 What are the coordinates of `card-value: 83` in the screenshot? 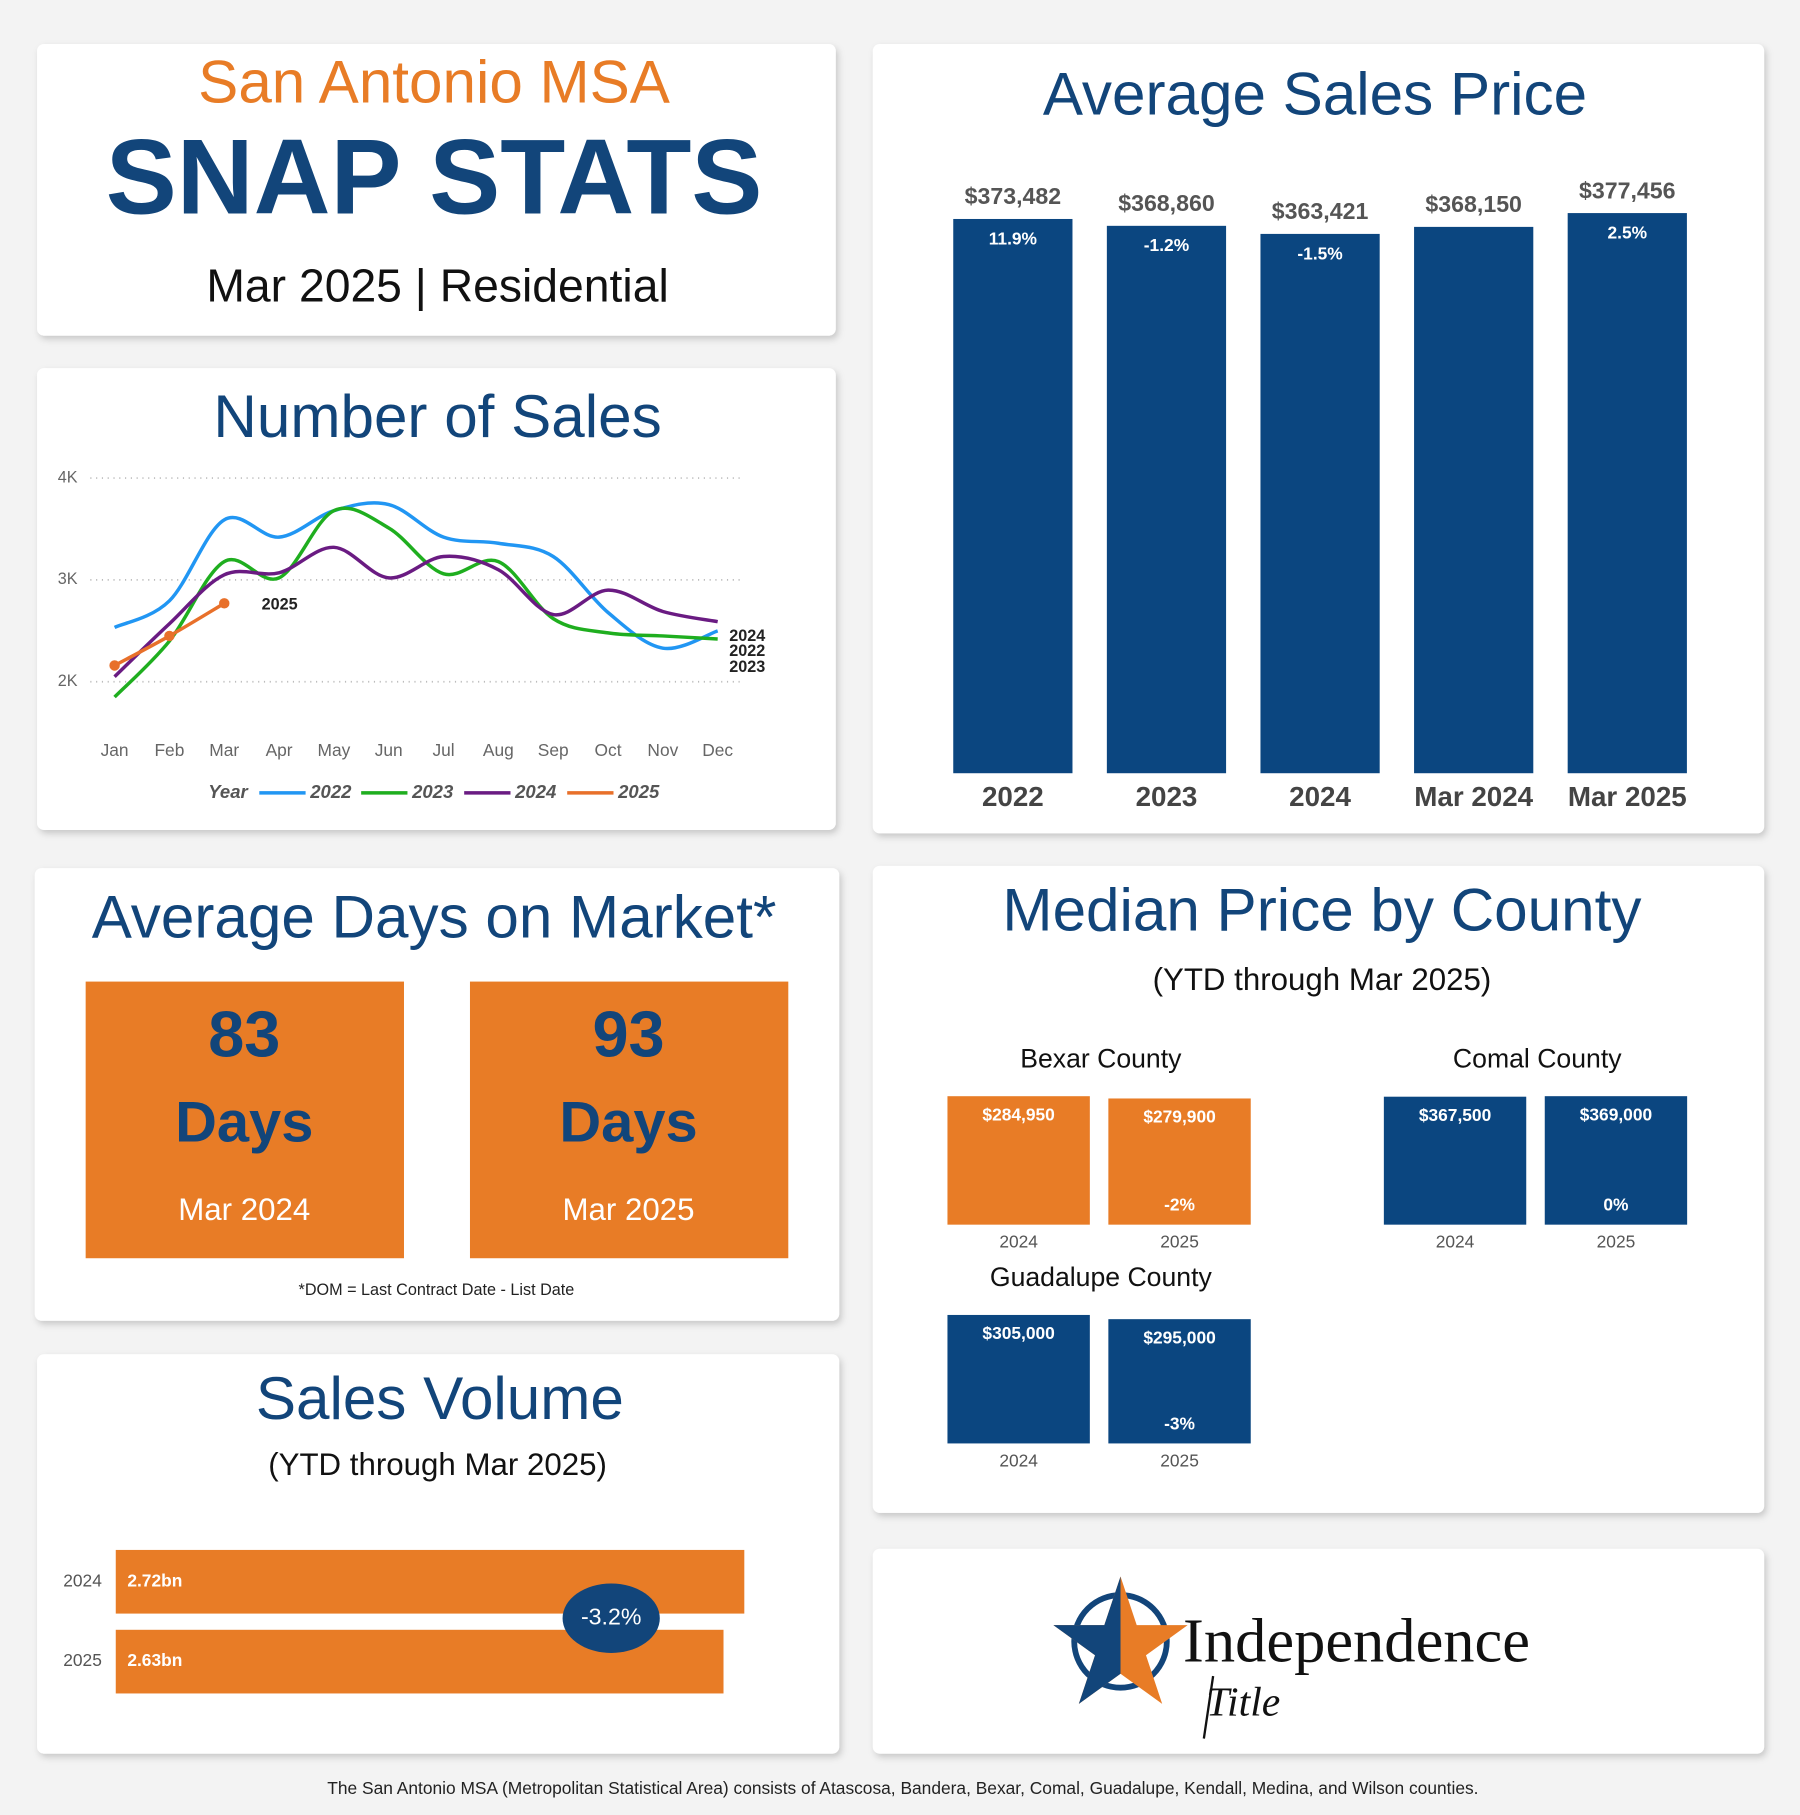 It's located at (244, 1034).